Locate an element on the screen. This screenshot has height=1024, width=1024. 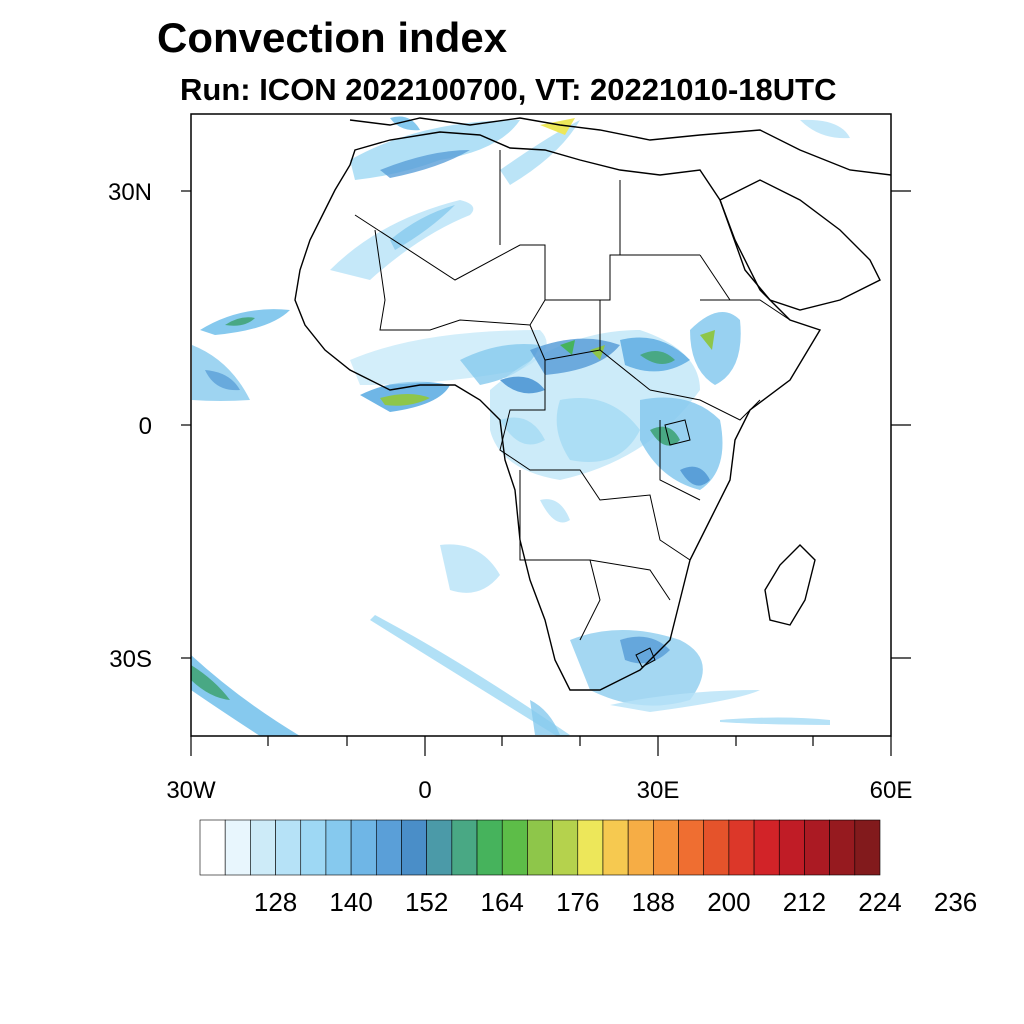
lat-label-0: 0 is located at coordinates (145, 426).